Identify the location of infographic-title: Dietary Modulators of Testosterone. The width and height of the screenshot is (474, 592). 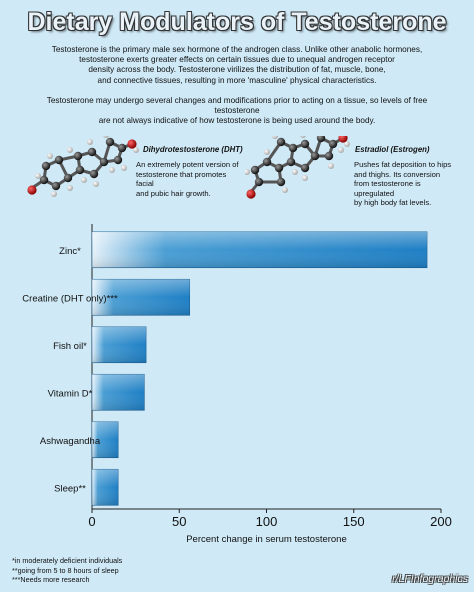
(237, 22).